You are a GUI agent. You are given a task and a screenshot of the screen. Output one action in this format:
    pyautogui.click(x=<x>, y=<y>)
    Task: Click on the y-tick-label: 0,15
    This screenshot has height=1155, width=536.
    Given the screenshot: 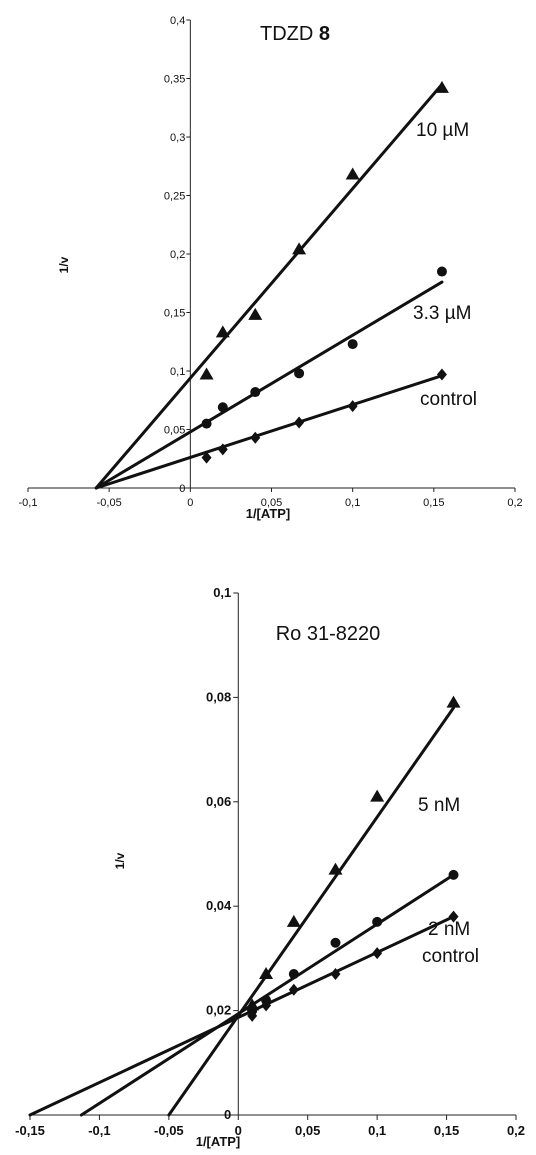 What is the action you would take?
    pyautogui.click(x=174, y=314)
    